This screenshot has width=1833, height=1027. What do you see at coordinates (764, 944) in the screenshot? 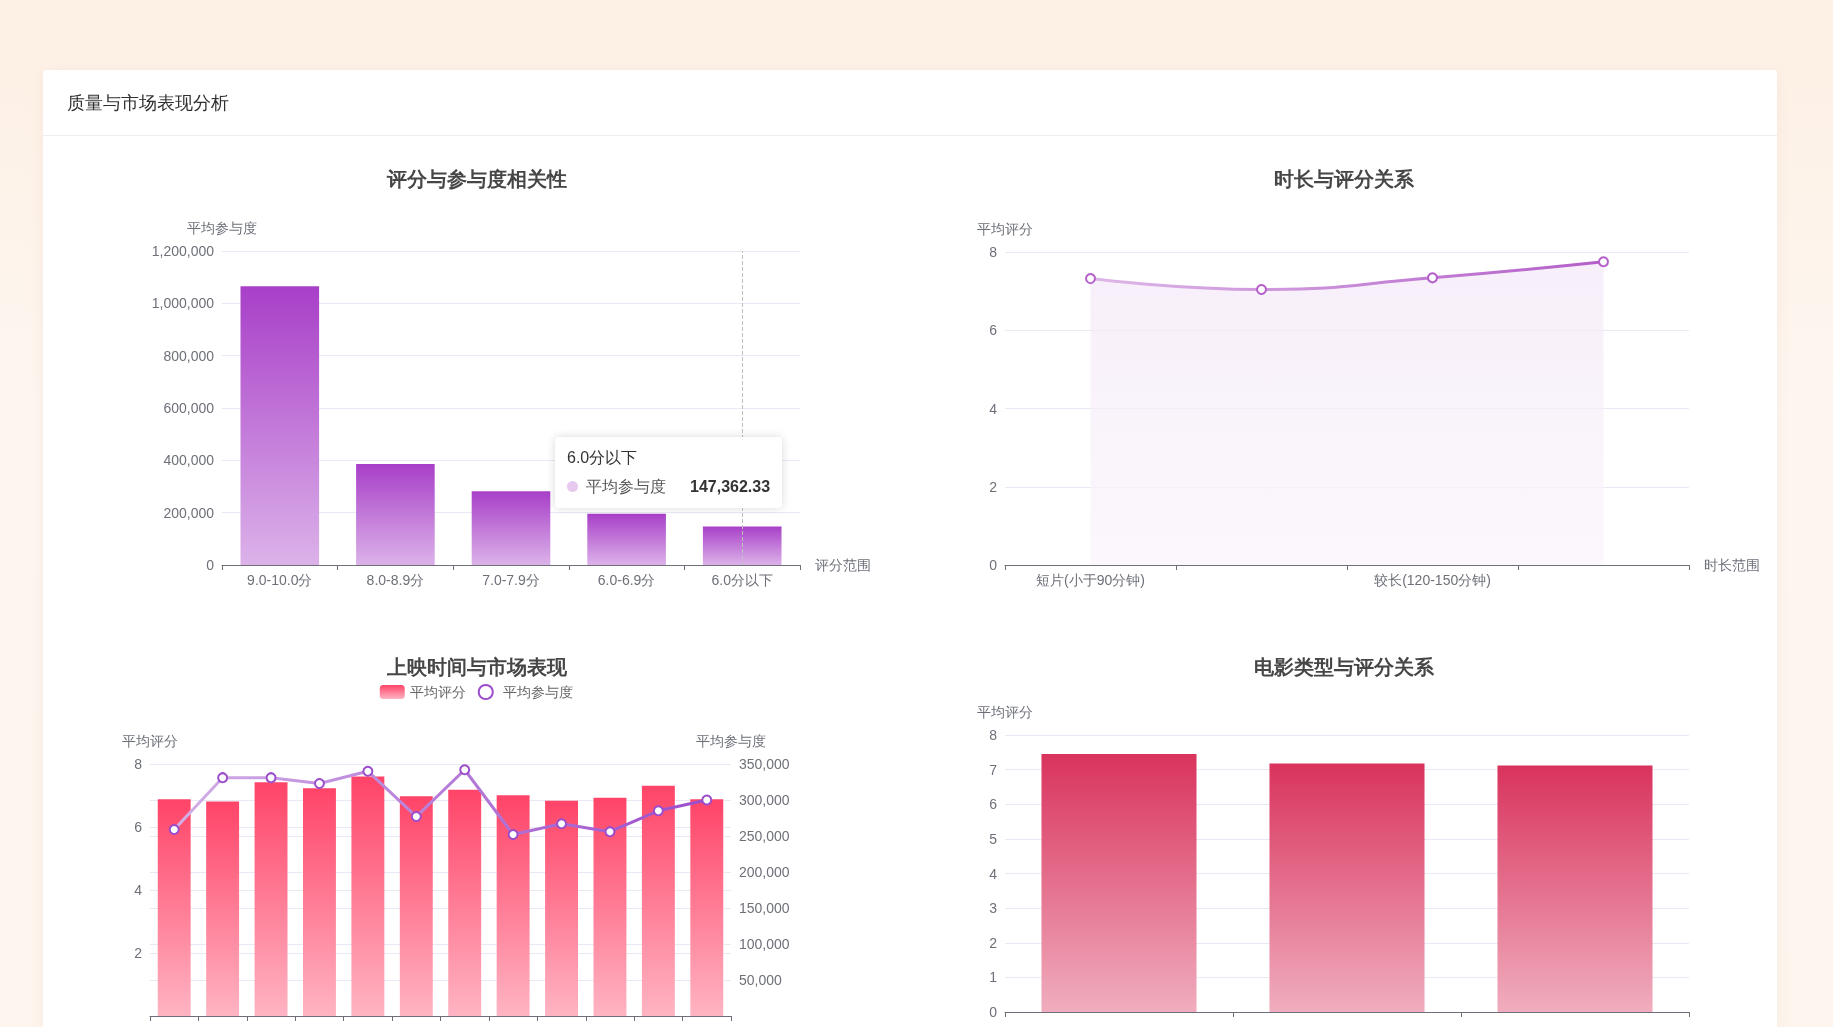
I see `y2-tick-label: 100,000` at bounding box center [764, 944].